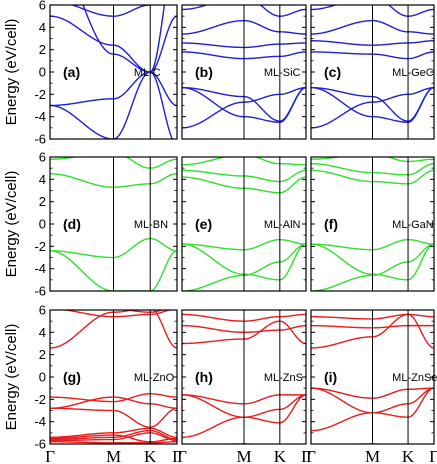  Describe the element at coordinates (373, 376) in the screenshot. I see `panel-ml-znse: (i) ML-ZnSe` at that location.